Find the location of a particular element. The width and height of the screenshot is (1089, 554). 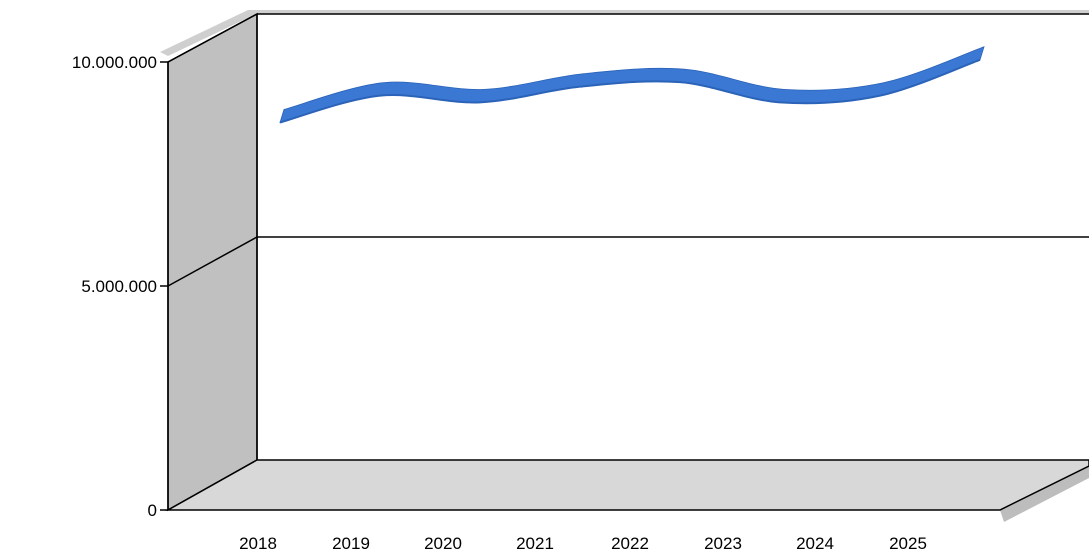

x-axis-ticks: 2018 2019 2020 2021 2022 2023 2024 2025 is located at coordinates (583, 543).